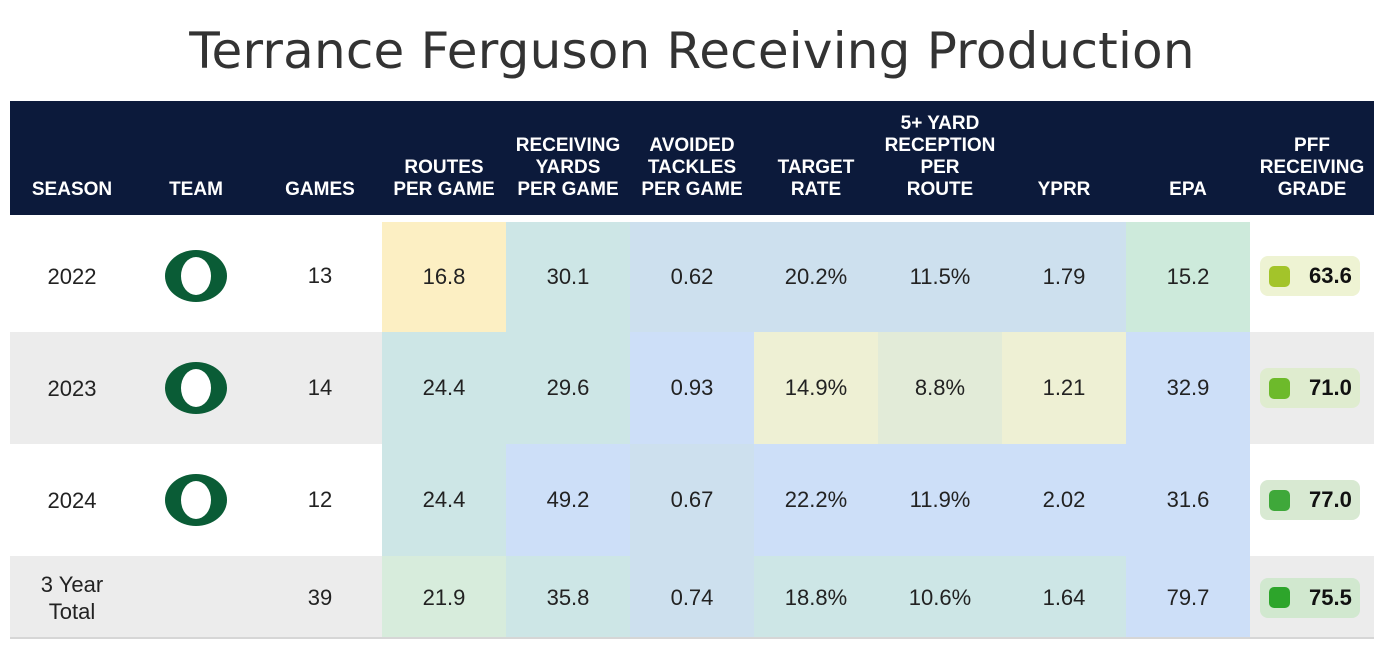 This screenshot has width=1384, height=648. I want to click on stat-cell: 22.2%, so click(816, 500).